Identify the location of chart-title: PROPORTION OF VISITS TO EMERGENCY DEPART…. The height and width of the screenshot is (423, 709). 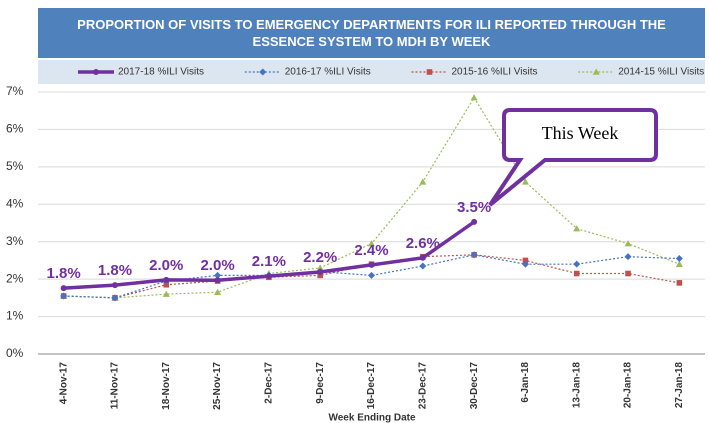
(371, 33).